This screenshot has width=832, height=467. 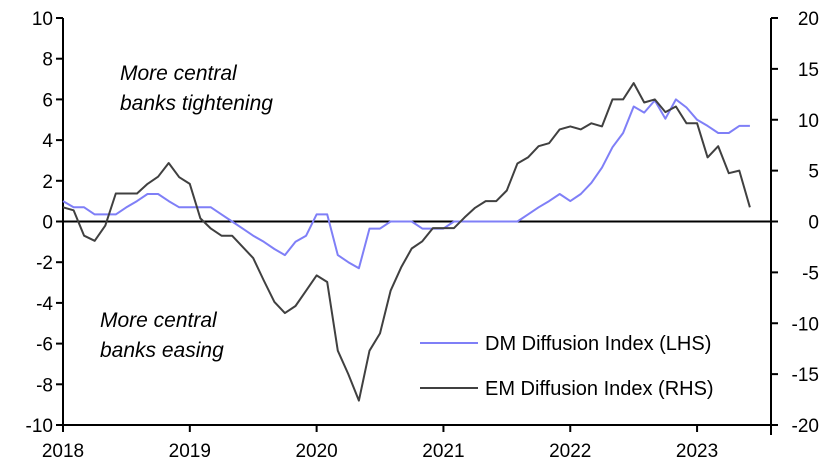 I want to click on x-tick-label: 2021, so click(x=443, y=451).